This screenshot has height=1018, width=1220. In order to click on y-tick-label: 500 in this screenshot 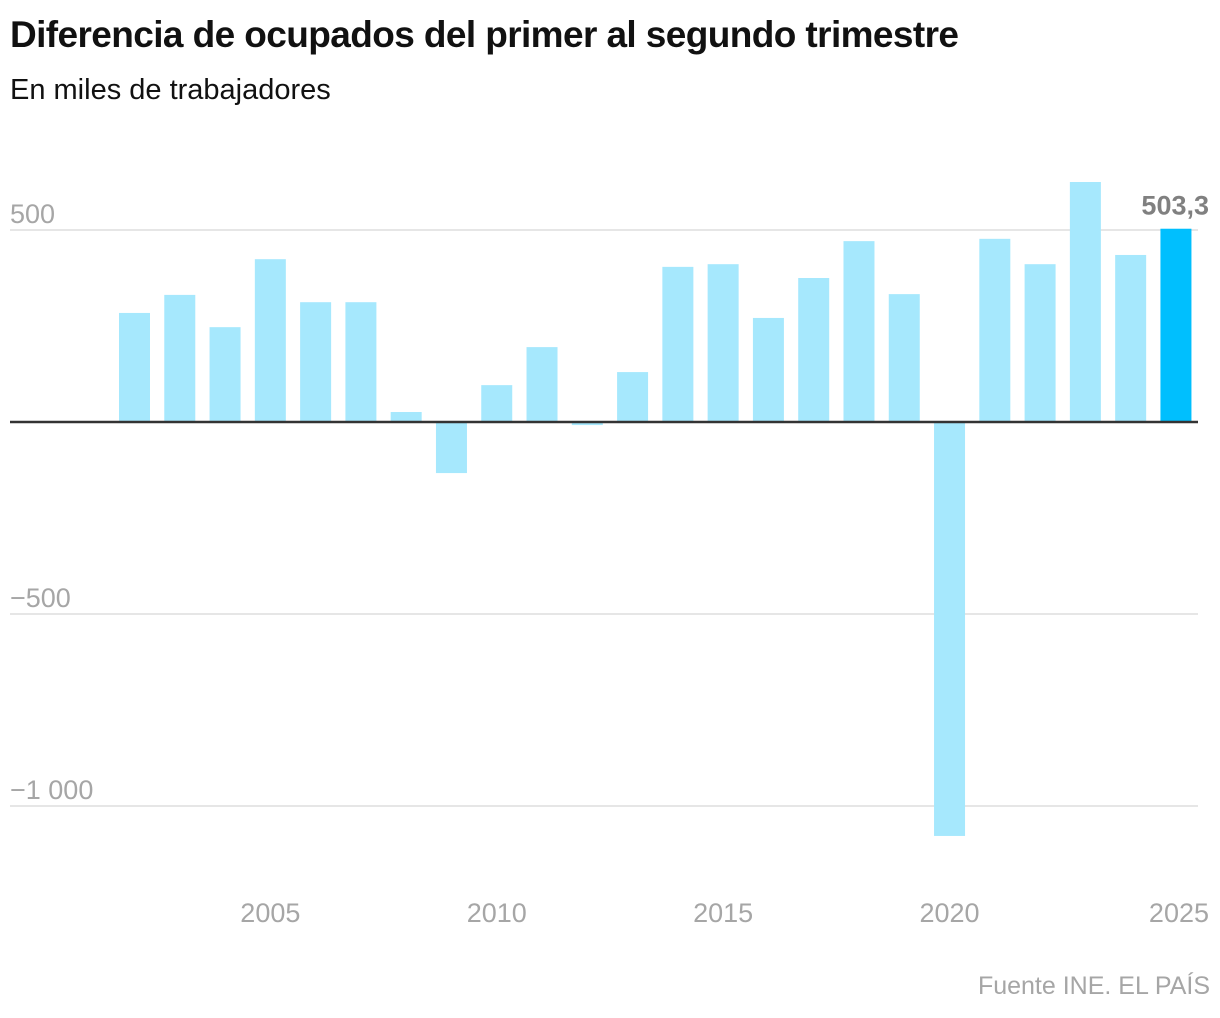, I will do `click(32, 214)`.